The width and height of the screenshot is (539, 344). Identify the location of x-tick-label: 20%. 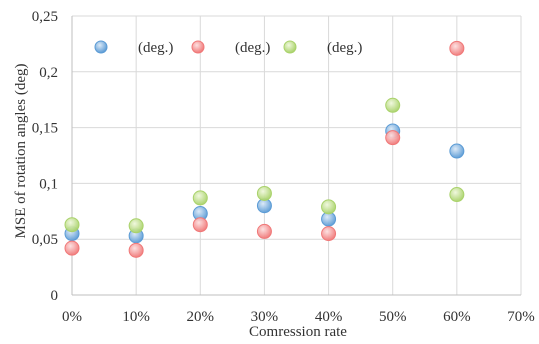
(201, 317).